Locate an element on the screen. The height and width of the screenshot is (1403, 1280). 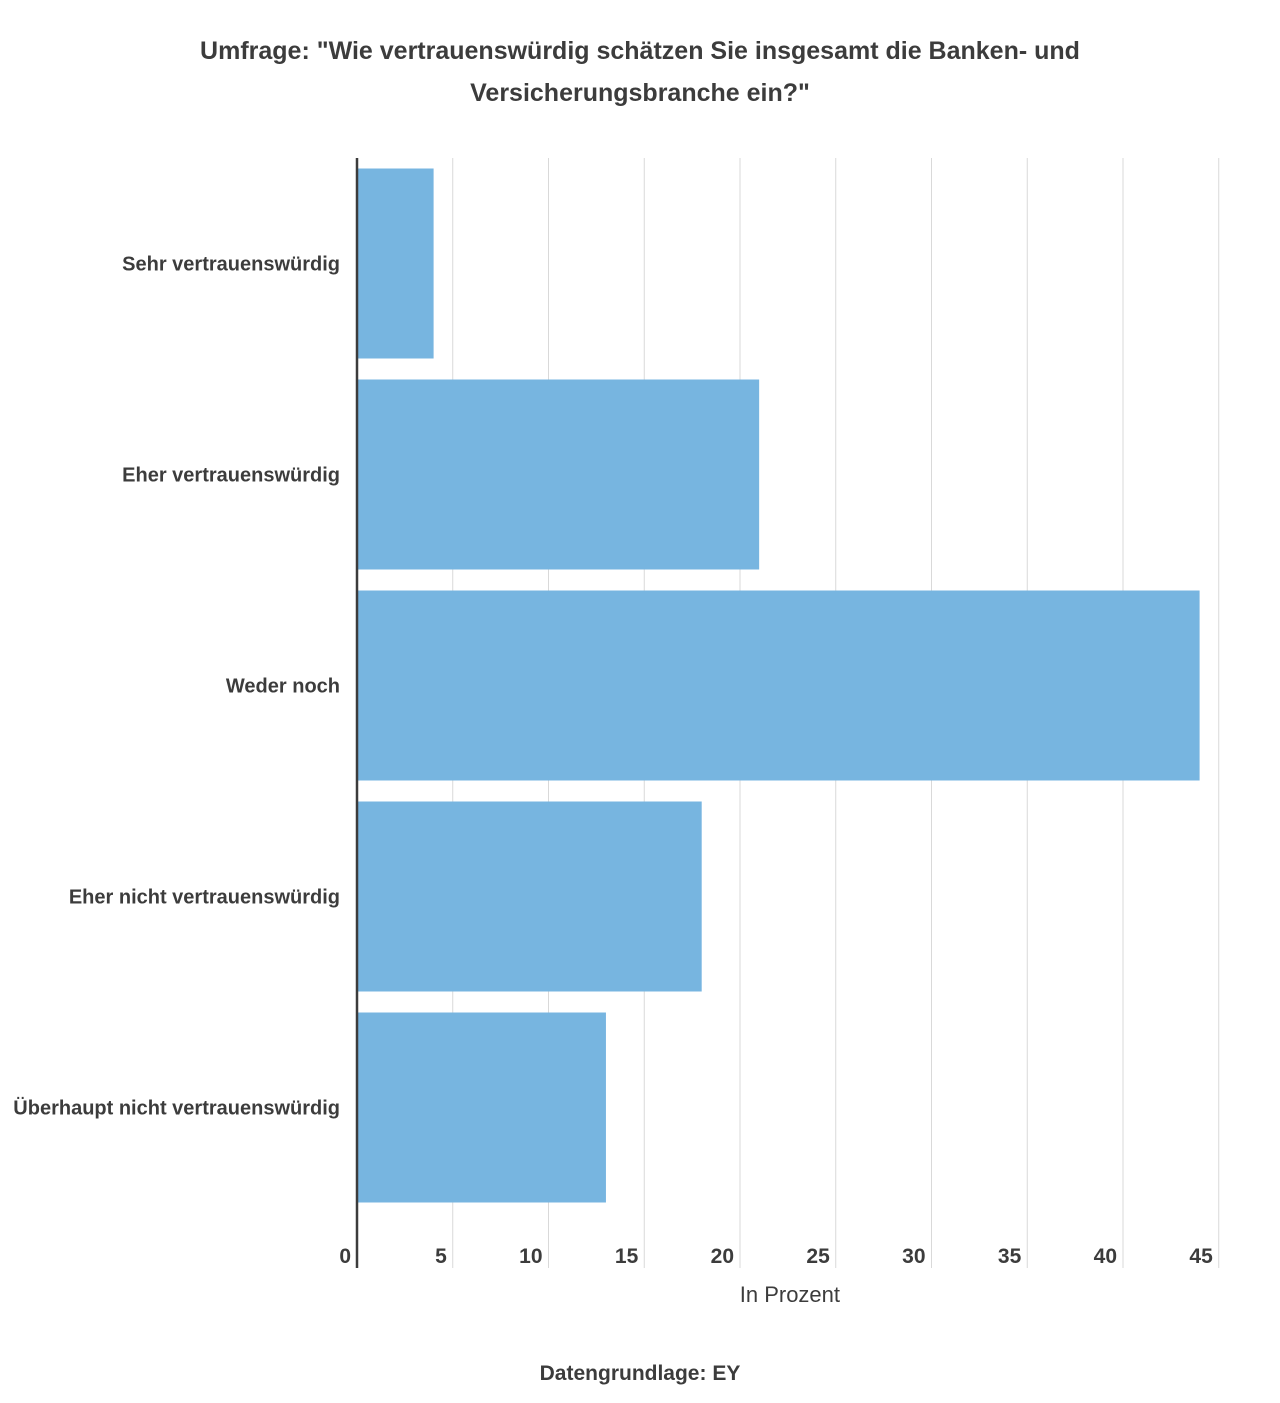
x-tick-label-15: 15 is located at coordinates (627, 1256).